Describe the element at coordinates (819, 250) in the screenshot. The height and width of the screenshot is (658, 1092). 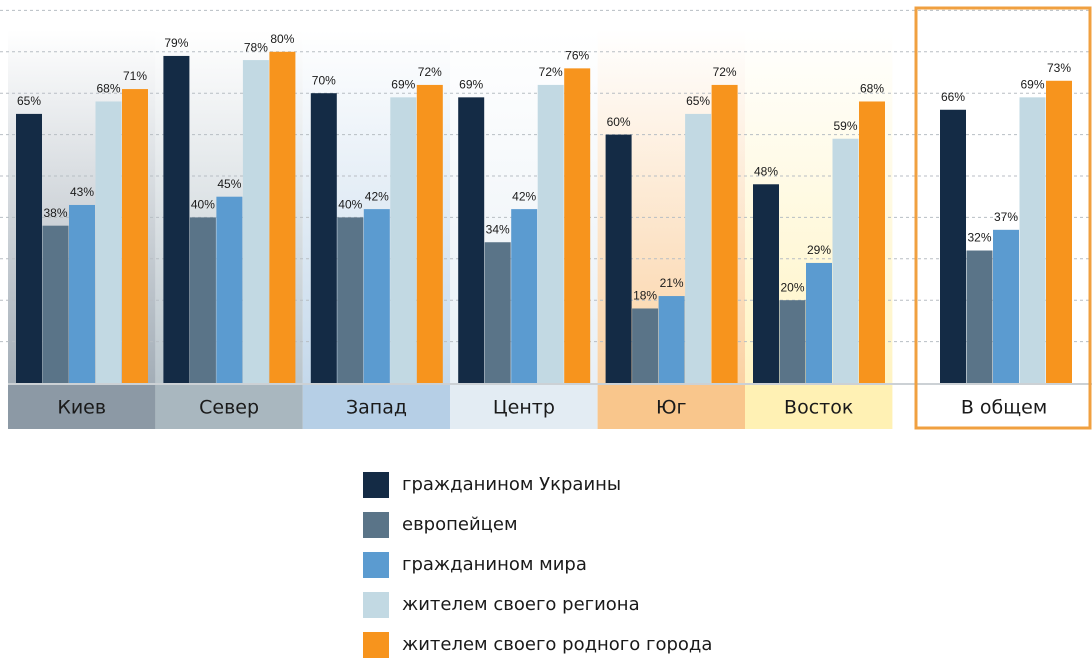
I see `value-label: 29%` at that location.